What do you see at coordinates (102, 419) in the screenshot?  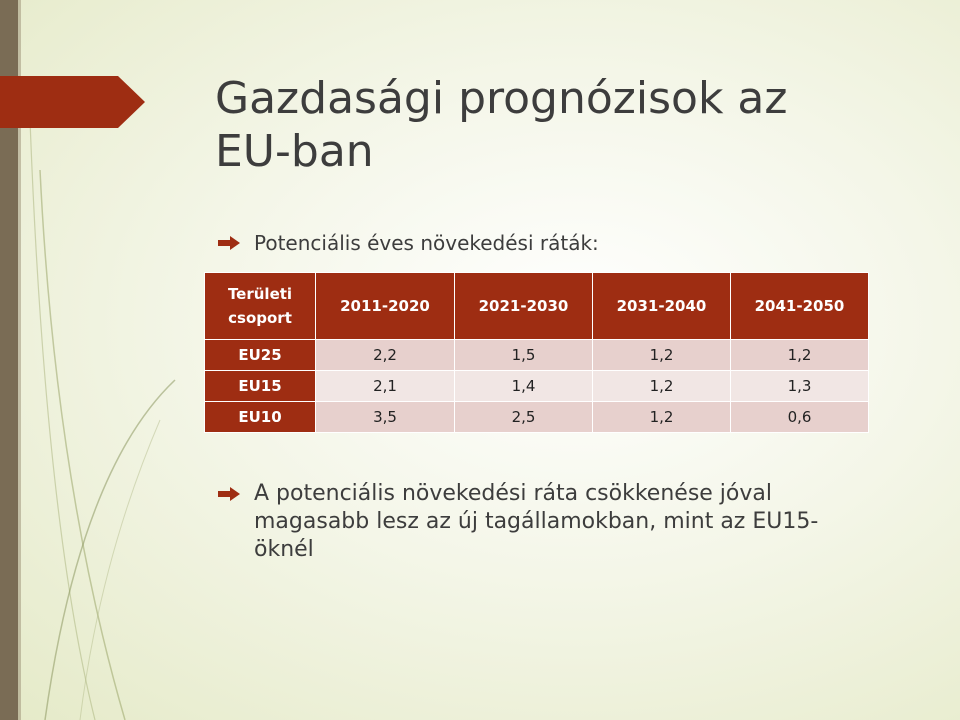 I see `decorative-curves` at bounding box center [102, 419].